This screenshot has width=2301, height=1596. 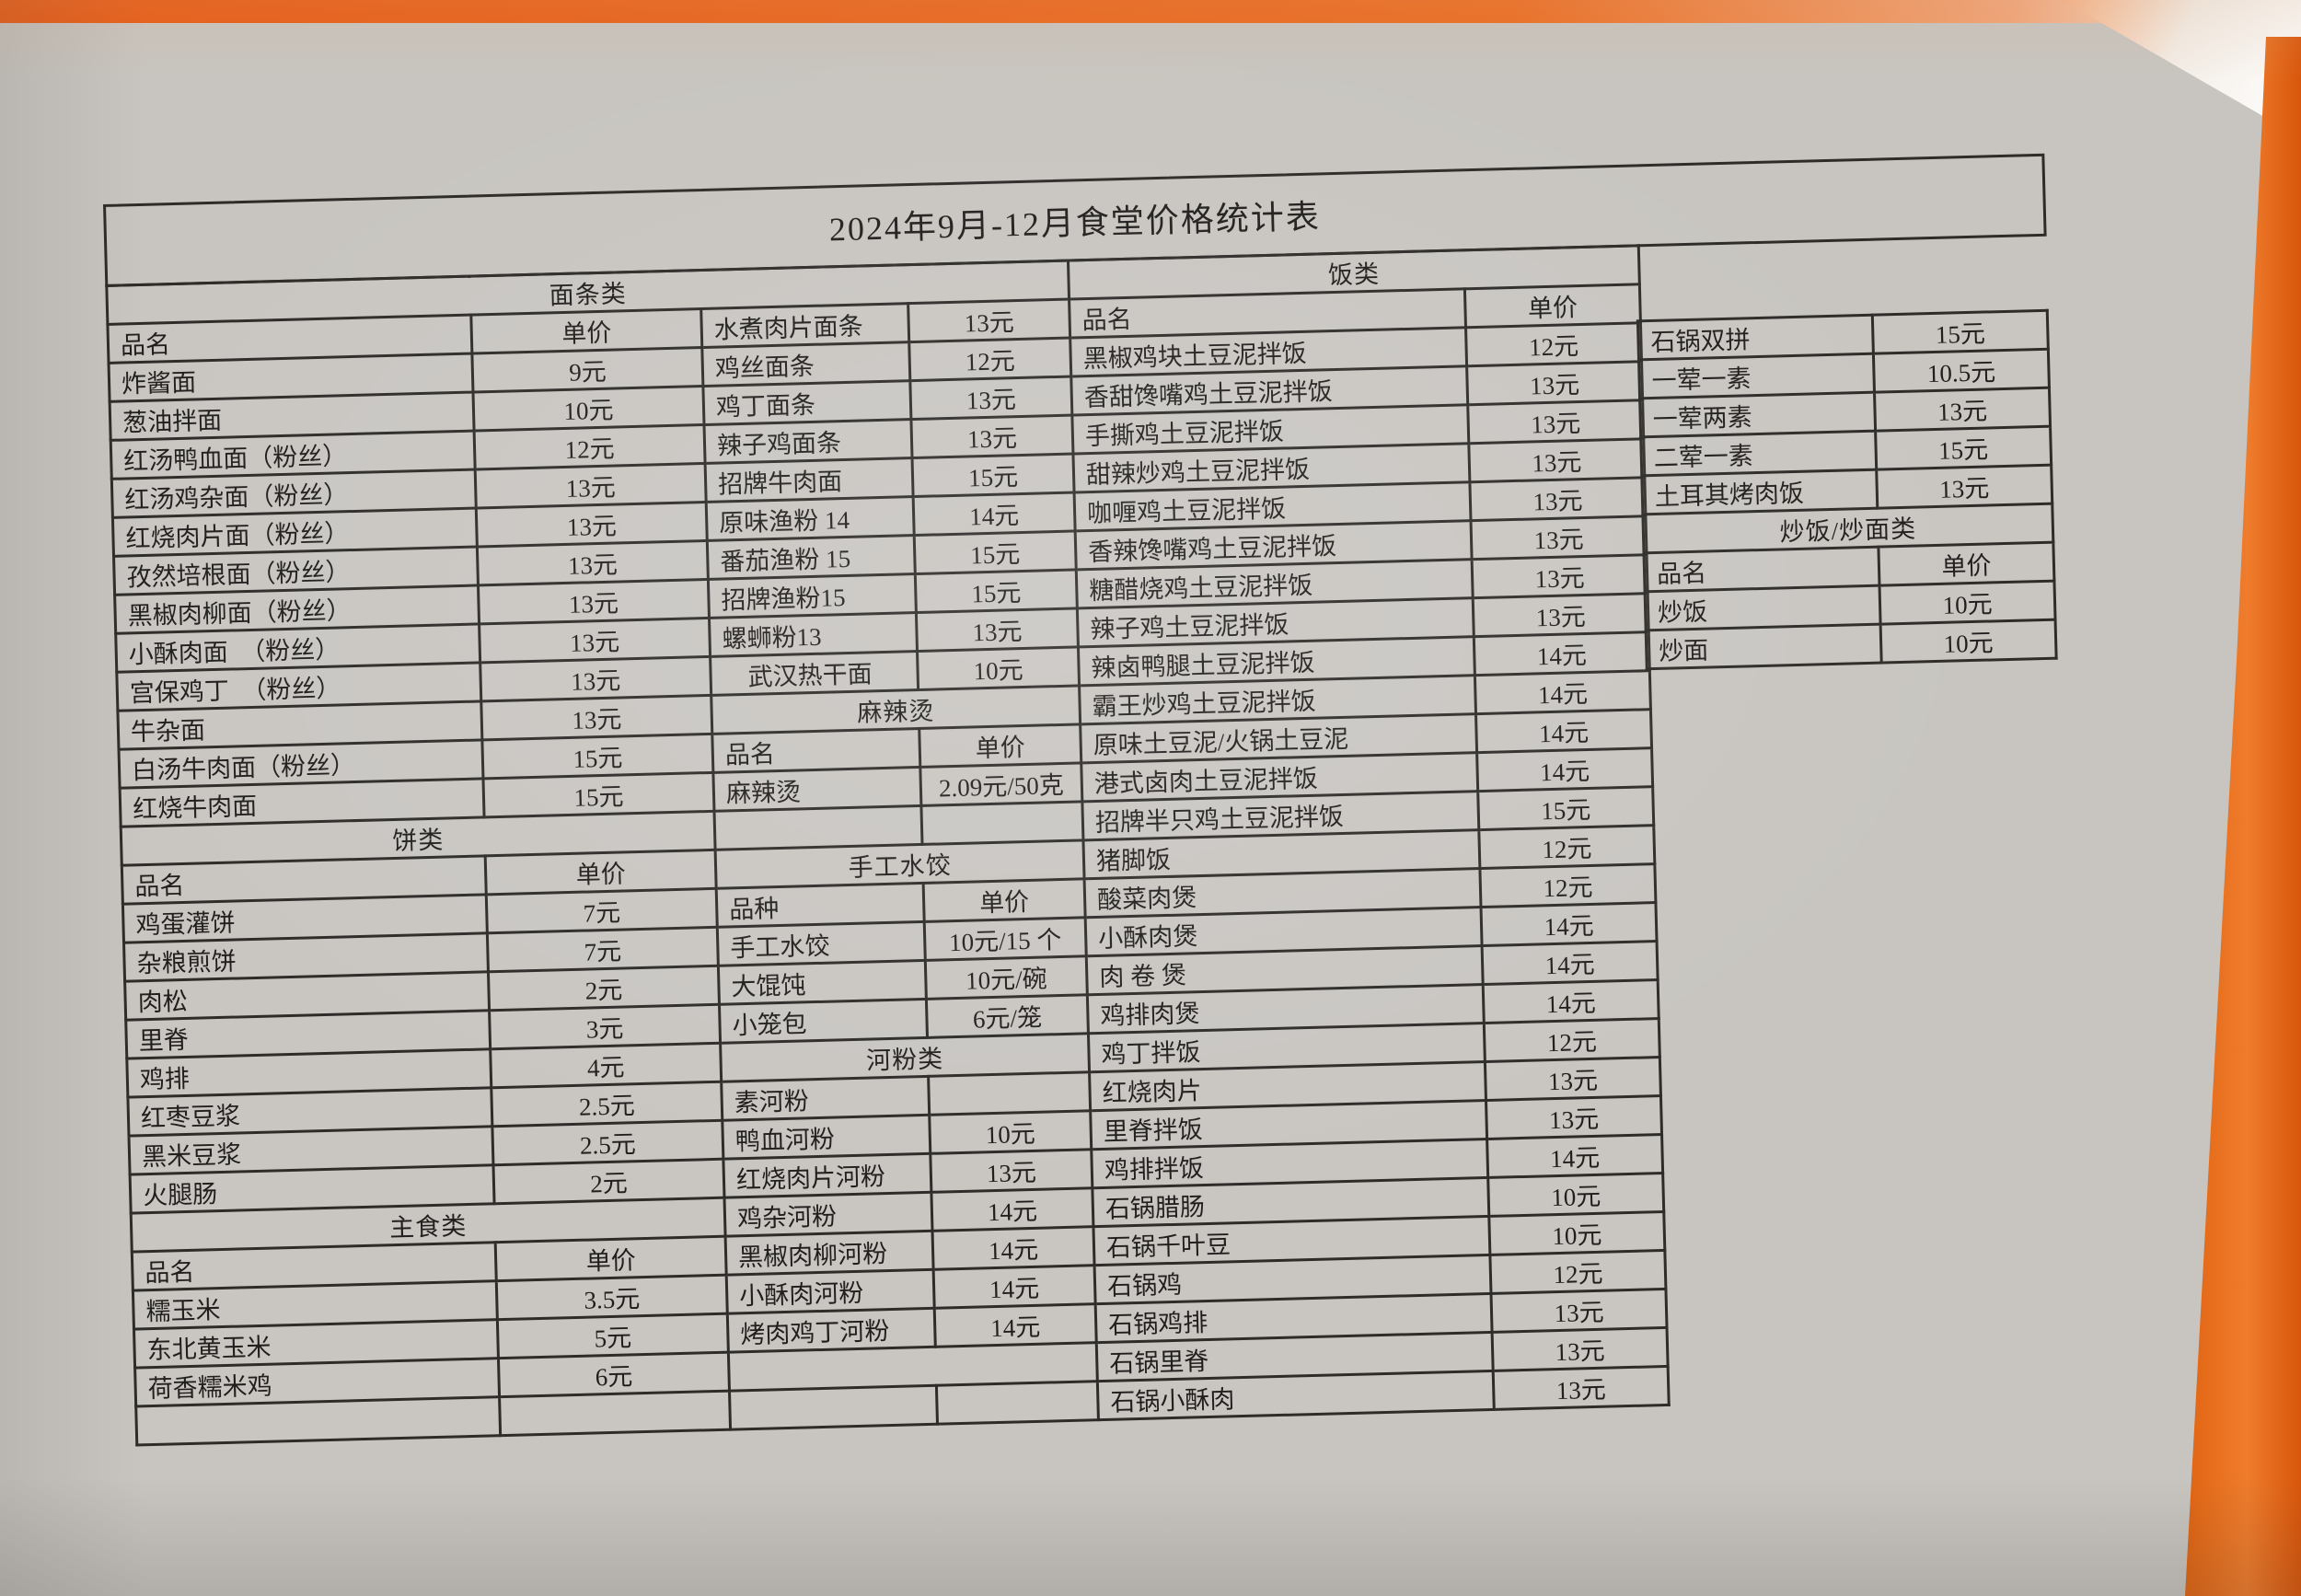 What do you see at coordinates (806, 402) in the screenshot?
I see `item-name-cell: 鸡丁面条` at bounding box center [806, 402].